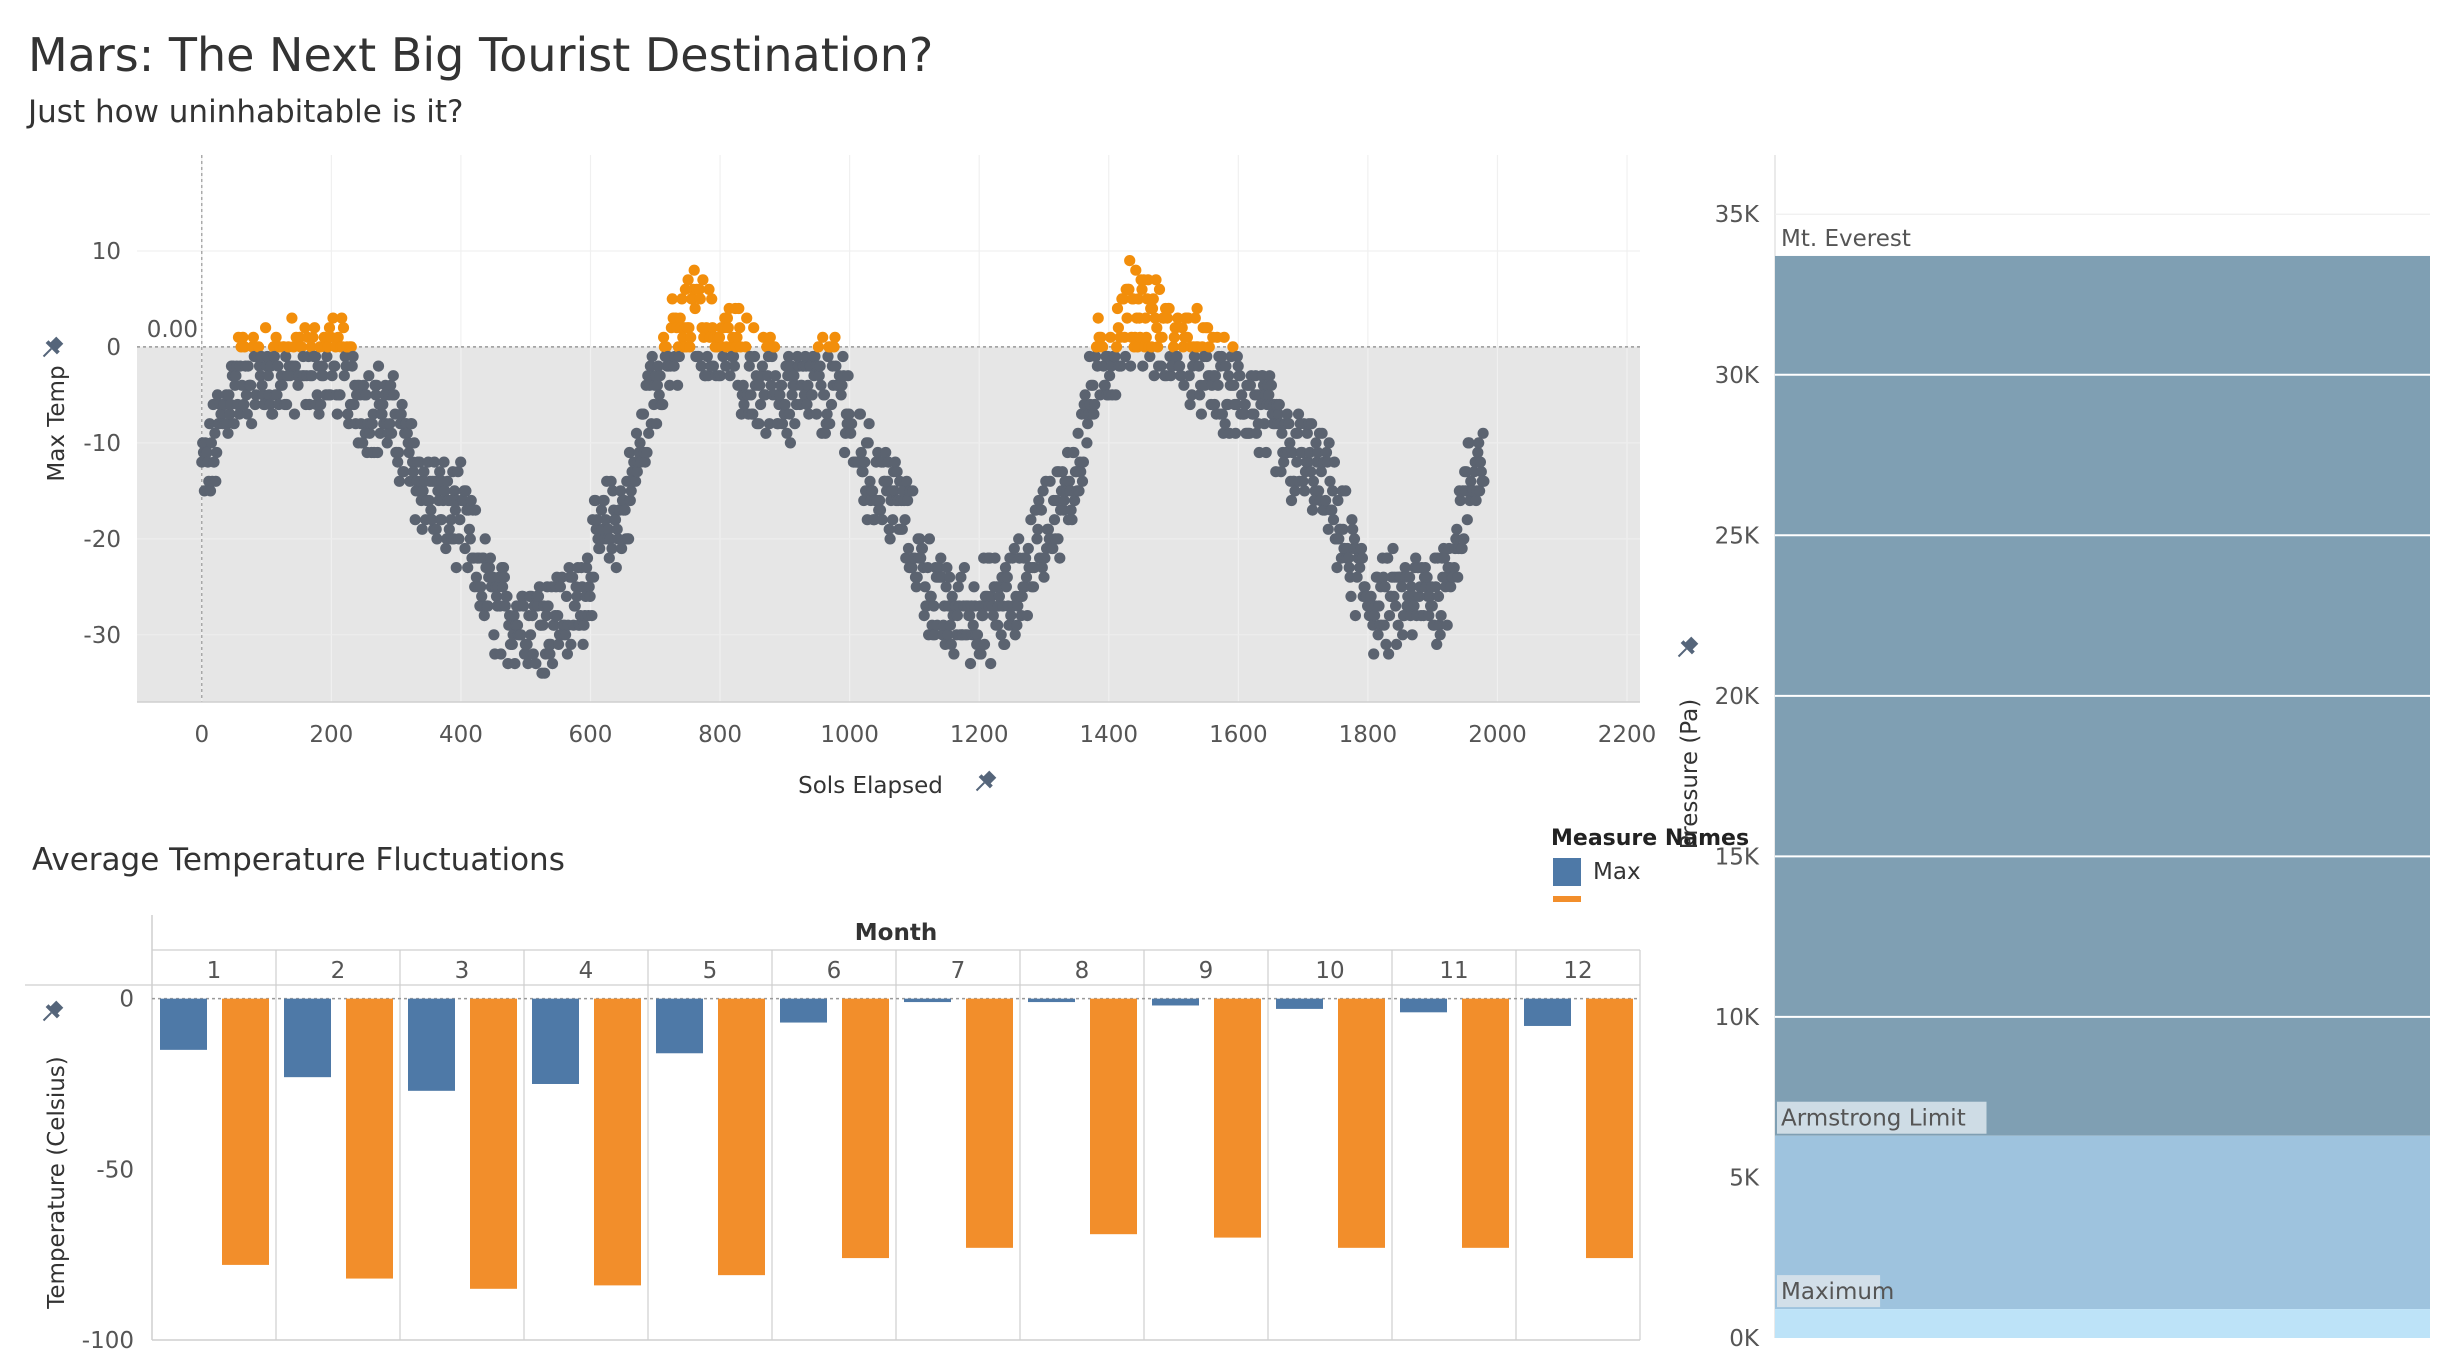  What do you see at coordinates (870, 786) in the screenshot?
I see `x-axis-title: Sols Elapsed` at bounding box center [870, 786].